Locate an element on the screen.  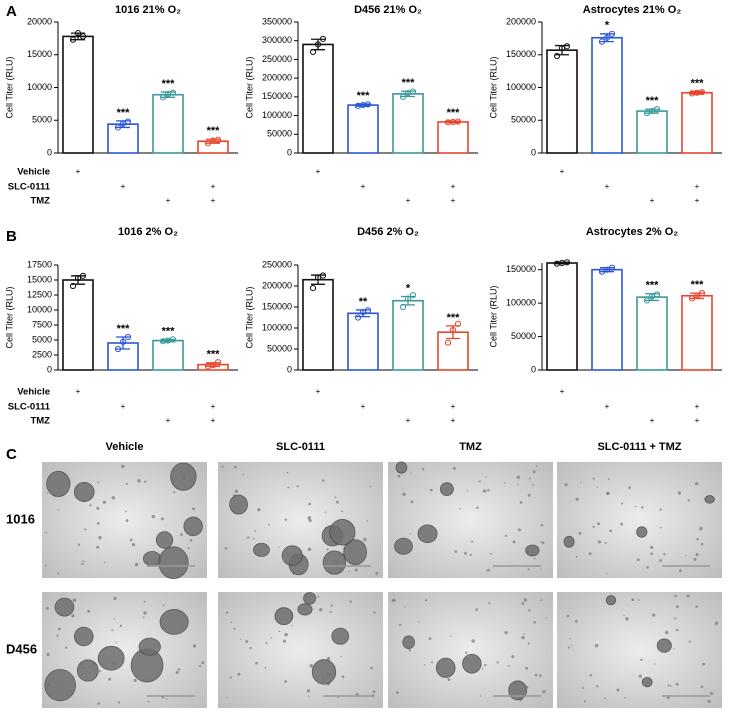
y-tick-label: 15000 is located at coordinates (39, 54).